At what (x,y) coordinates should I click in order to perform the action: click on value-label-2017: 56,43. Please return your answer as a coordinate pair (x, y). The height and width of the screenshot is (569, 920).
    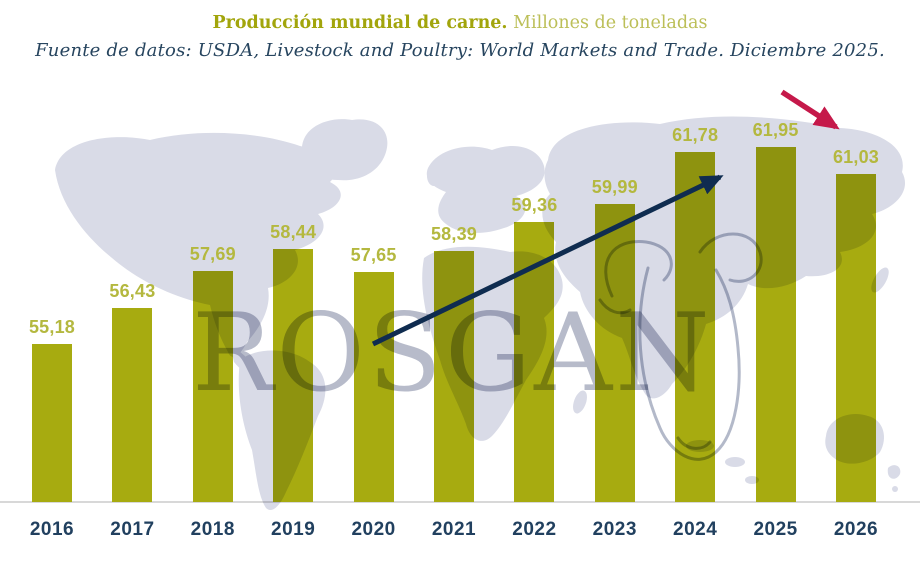
    Looking at the image, I should click on (132, 291).